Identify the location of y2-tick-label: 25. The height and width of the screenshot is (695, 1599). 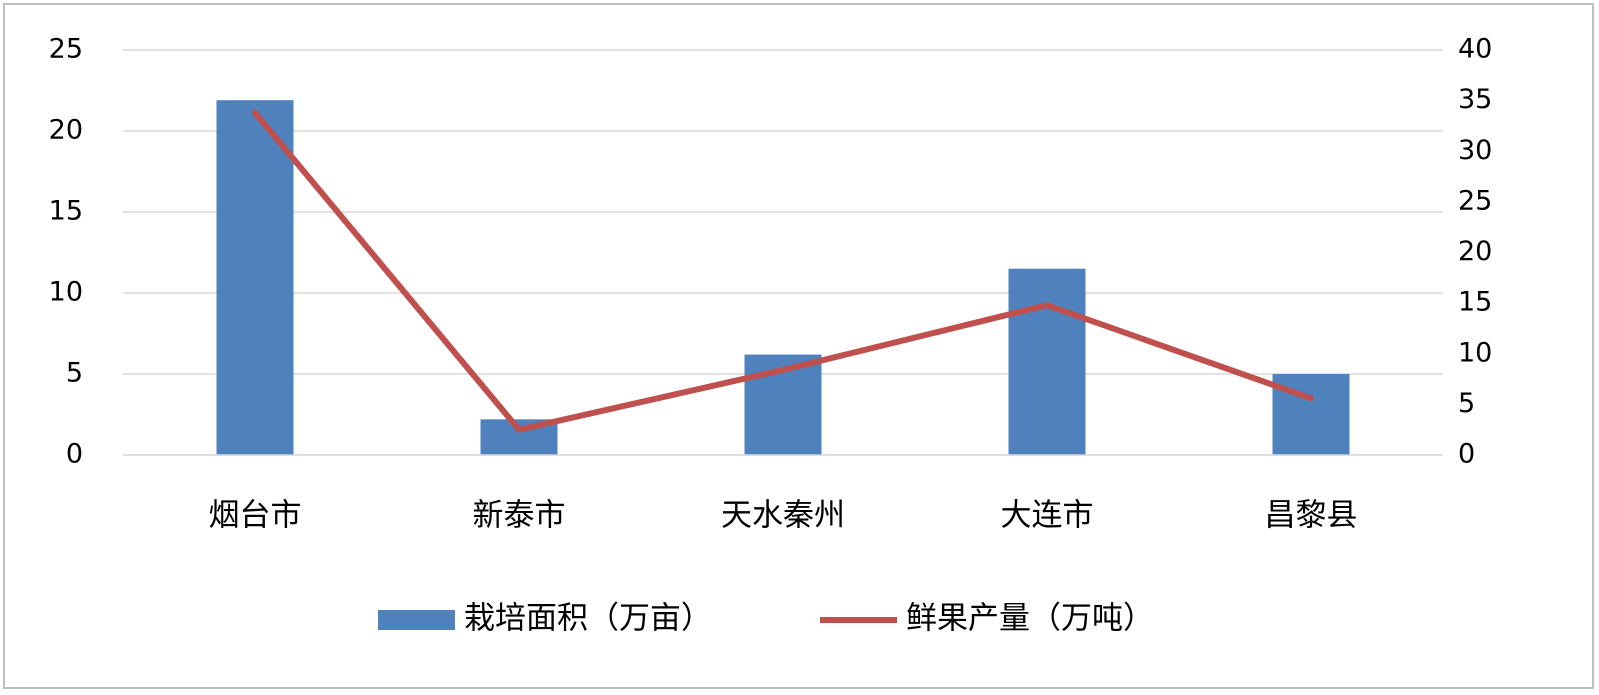
(1475, 200).